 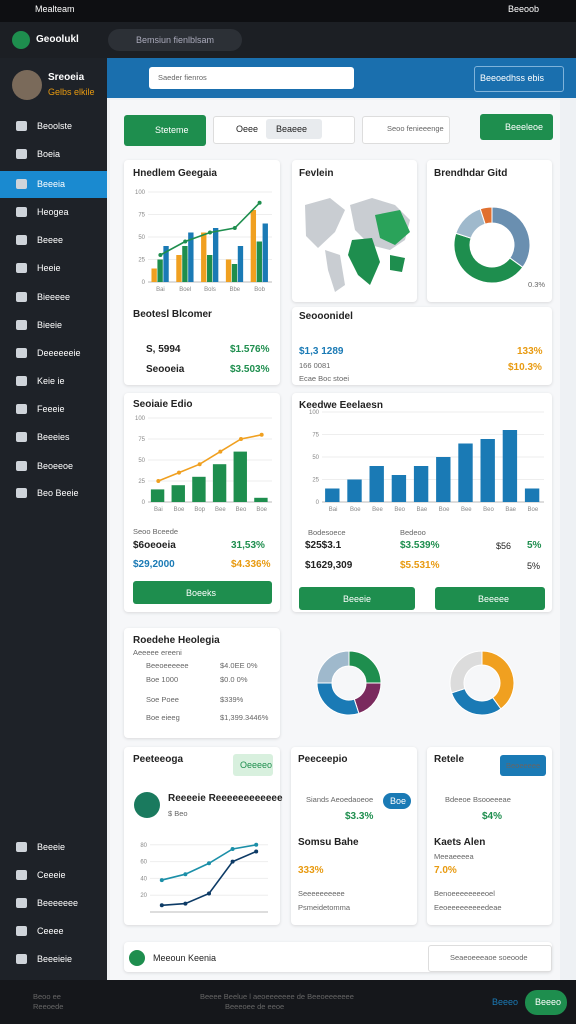 I want to click on header-search, so click(x=175, y=40).